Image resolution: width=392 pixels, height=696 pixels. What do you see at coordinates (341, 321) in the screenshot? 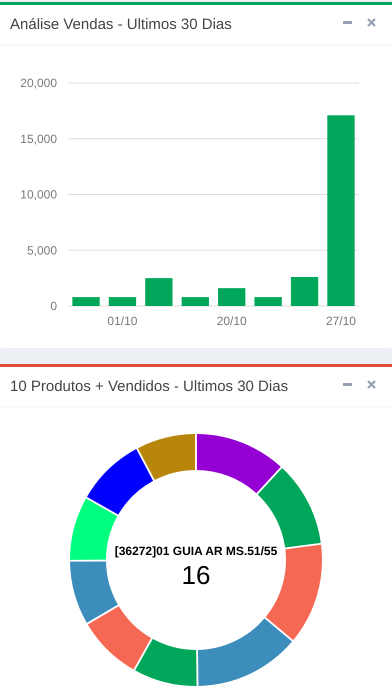
I see `x-tick-label: 27/10` at bounding box center [341, 321].